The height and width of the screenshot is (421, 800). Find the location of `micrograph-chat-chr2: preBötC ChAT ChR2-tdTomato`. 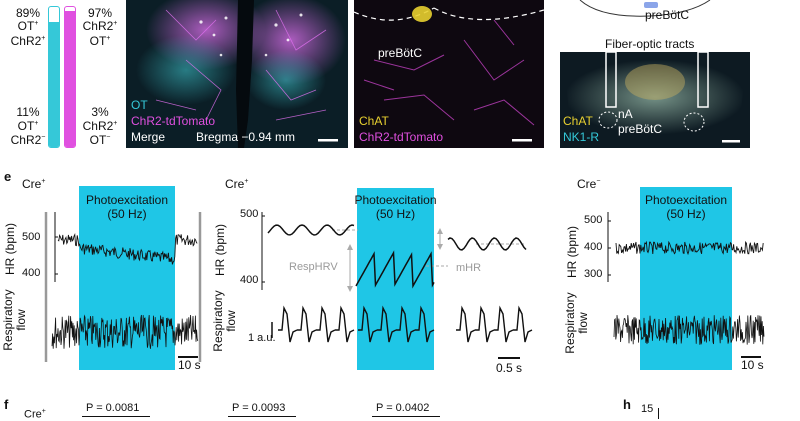

micrograph-chat-chr2: preBötC ChAT ChR2-tdTomato is located at coordinates (449, 74).